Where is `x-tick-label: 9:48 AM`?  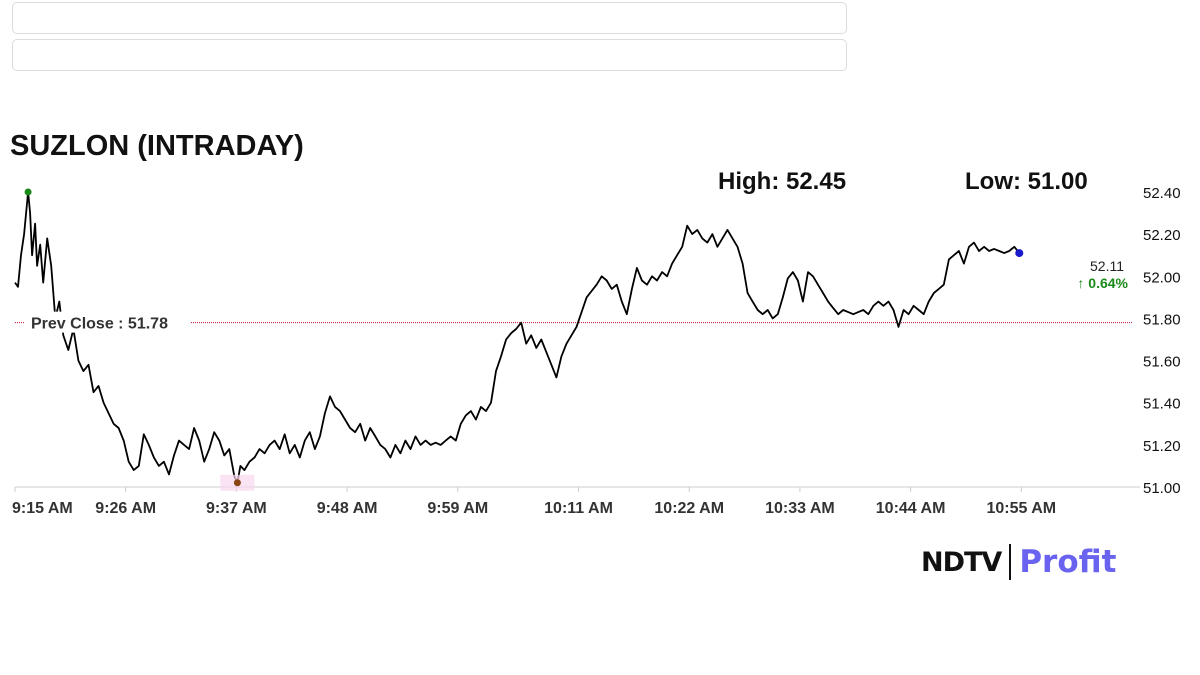
x-tick-label: 9:48 AM is located at coordinates (347, 508).